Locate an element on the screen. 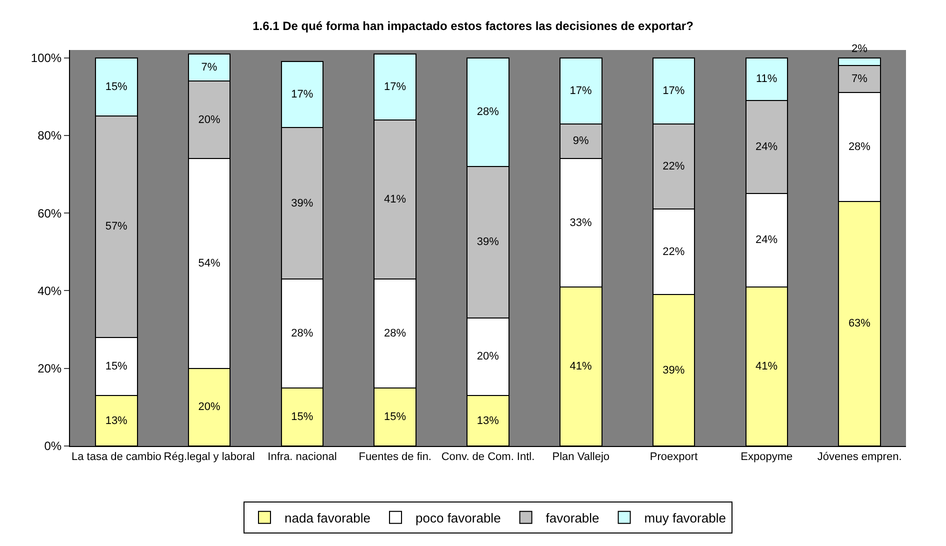 The height and width of the screenshot is (546, 946). data-label: 11% is located at coordinates (767, 79).